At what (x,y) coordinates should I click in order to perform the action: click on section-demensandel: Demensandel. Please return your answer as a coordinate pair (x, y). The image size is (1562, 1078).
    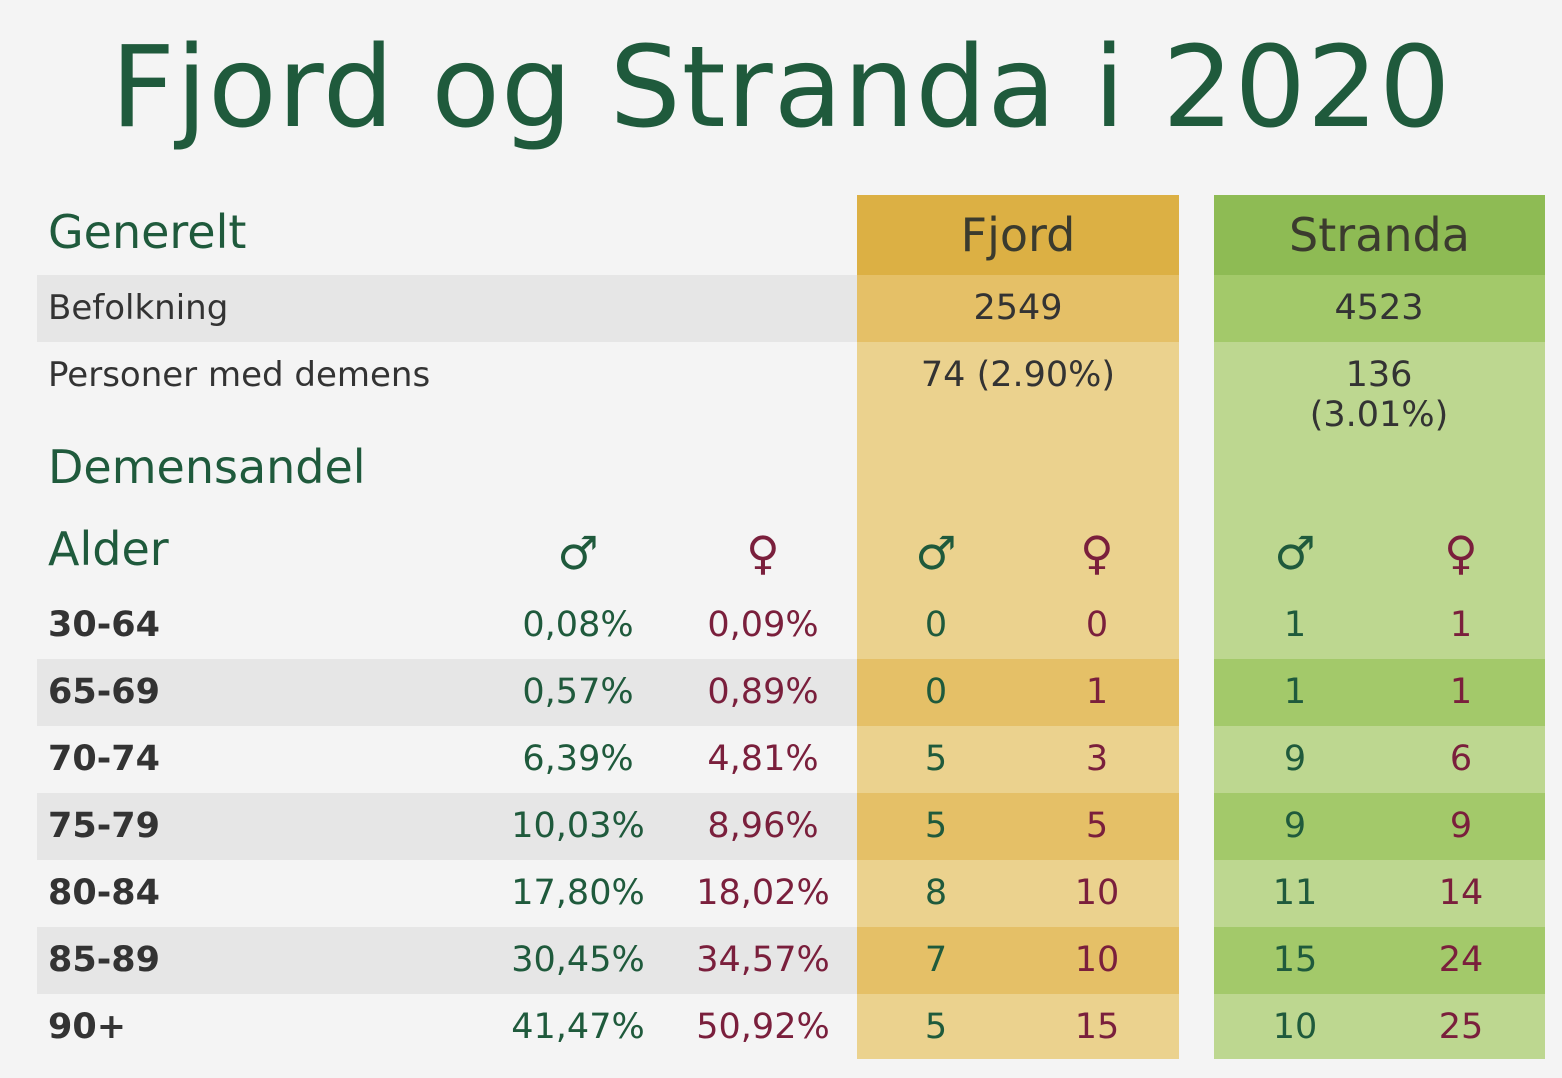
    Looking at the image, I should click on (207, 467).